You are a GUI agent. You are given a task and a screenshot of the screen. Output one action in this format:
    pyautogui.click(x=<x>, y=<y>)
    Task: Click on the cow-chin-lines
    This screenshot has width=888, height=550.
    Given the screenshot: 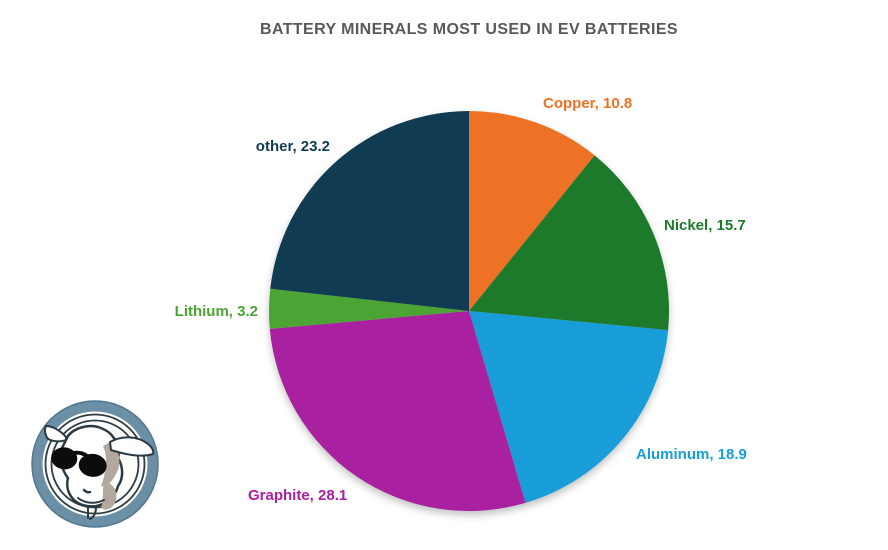 What is the action you would take?
    pyautogui.click(x=92, y=512)
    